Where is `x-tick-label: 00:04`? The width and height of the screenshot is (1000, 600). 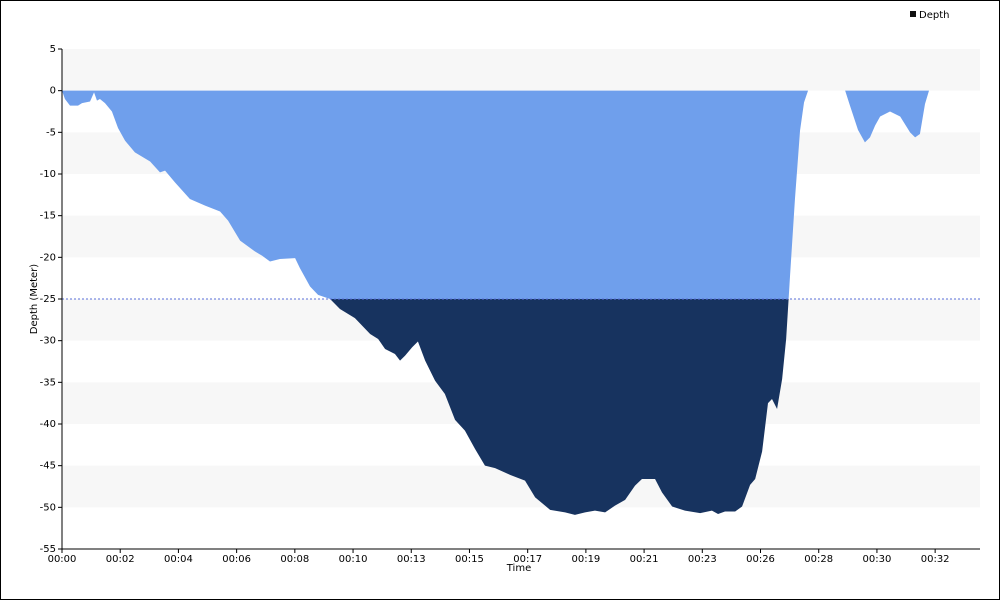
x-tick-label: 00:04 is located at coordinates (178, 559).